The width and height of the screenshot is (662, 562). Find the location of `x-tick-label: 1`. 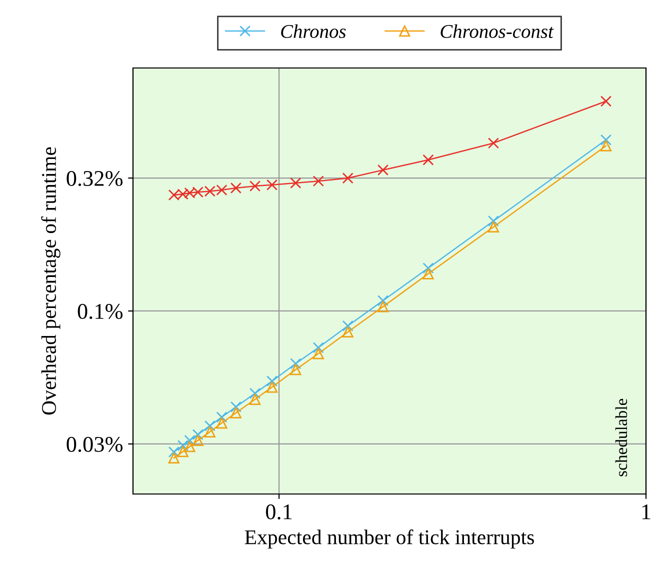

x-tick-label: 1 is located at coordinates (646, 512).